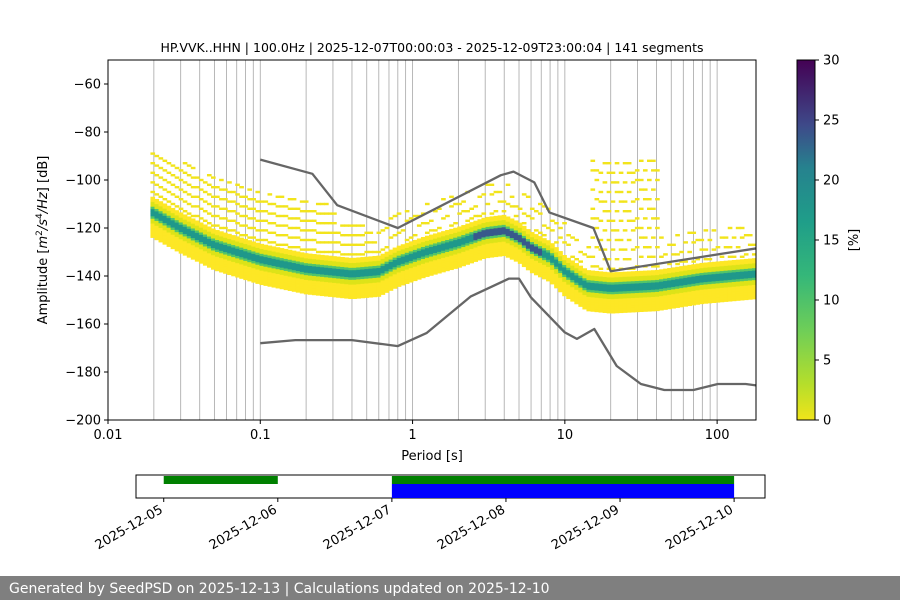 This screenshot has width=900, height=602. I want to click on y-tick-label: −80, so click(87, 133).